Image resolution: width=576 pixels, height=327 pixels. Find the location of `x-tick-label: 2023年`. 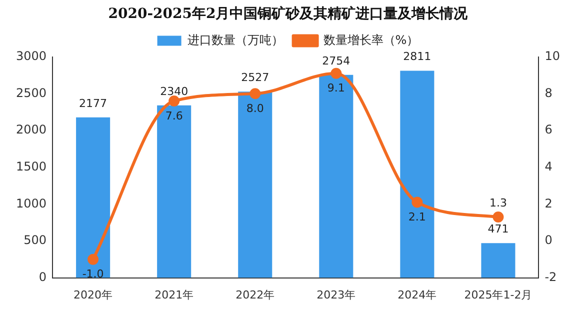

x-tick-label: 2023年 is located at coordinates (336, 295).